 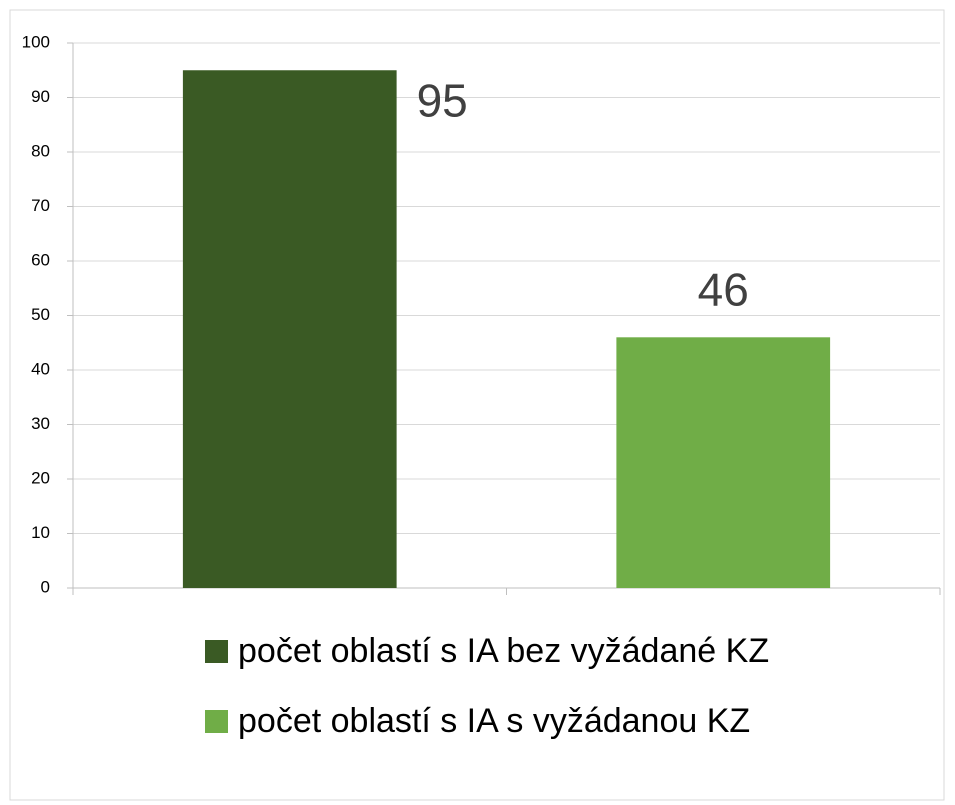 What do you see at coordinates (36, 41) in the screenshot?
I see `y-tick-label: 100` at bounding box center [36, 41].